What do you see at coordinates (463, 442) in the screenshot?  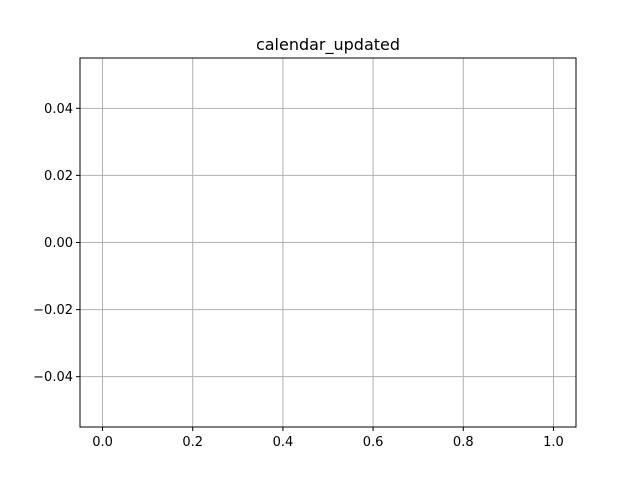 I see `x-tick-label: 0.8` at bounding box center [463, 442].